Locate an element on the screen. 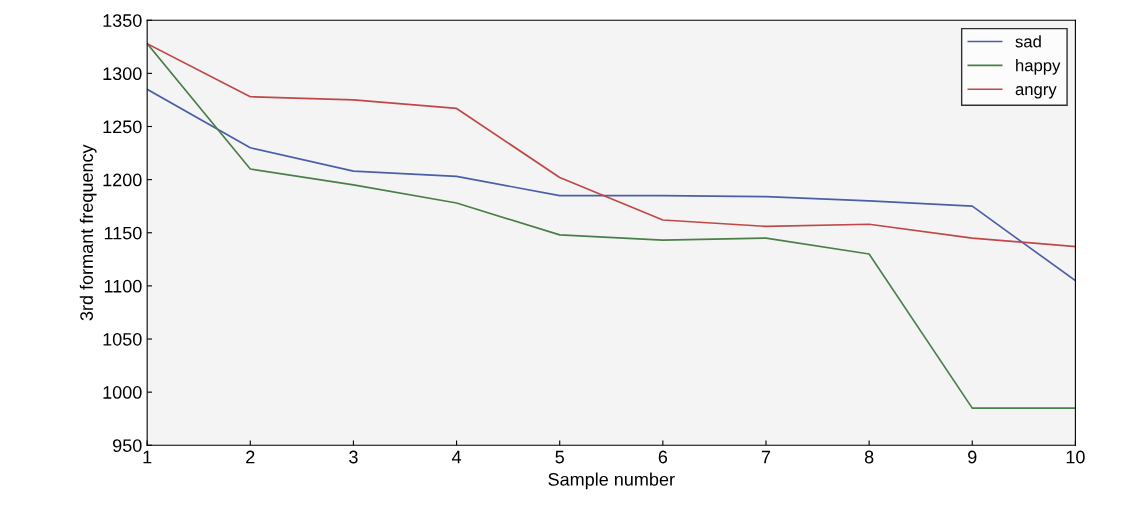 This screenshot has height=506, width=1132. x-tick-label: 10 is located at coordinates (1075, 457).